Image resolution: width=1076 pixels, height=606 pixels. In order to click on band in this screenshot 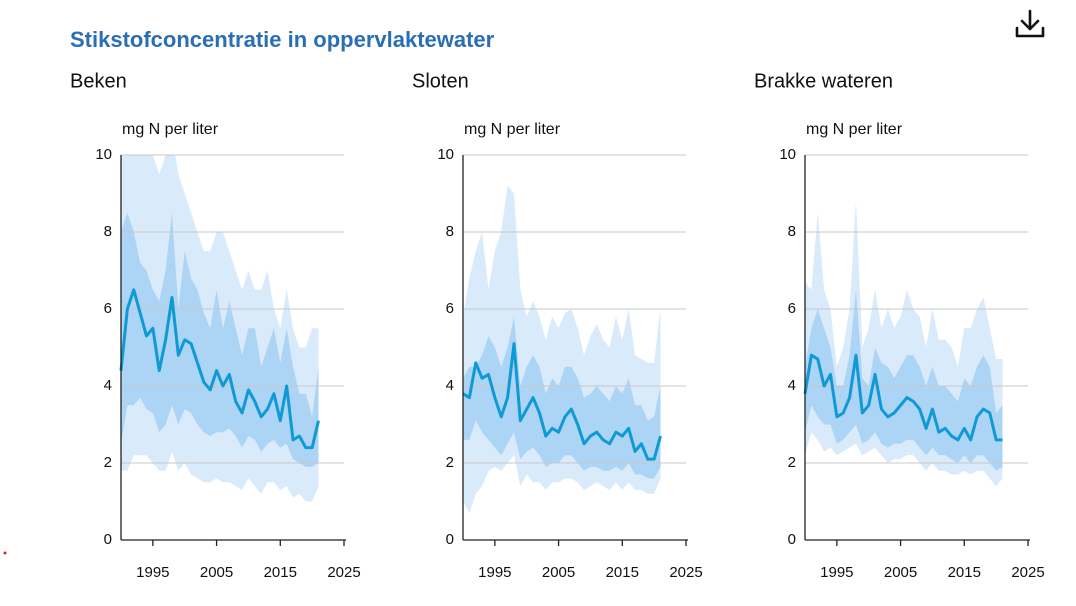, I will do `click(904, 380)`.